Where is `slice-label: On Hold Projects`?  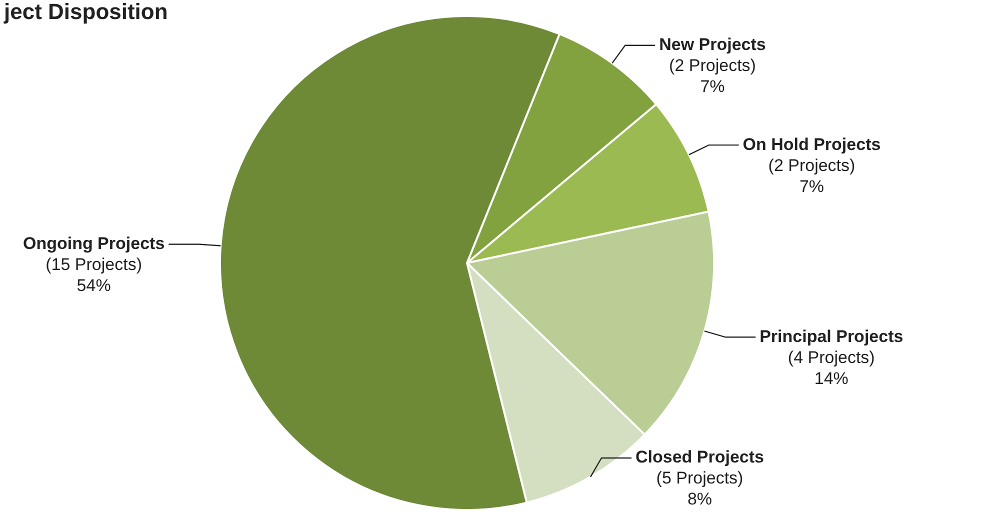
slice-label: On Hold Projects is located at coordinates (811, 144).